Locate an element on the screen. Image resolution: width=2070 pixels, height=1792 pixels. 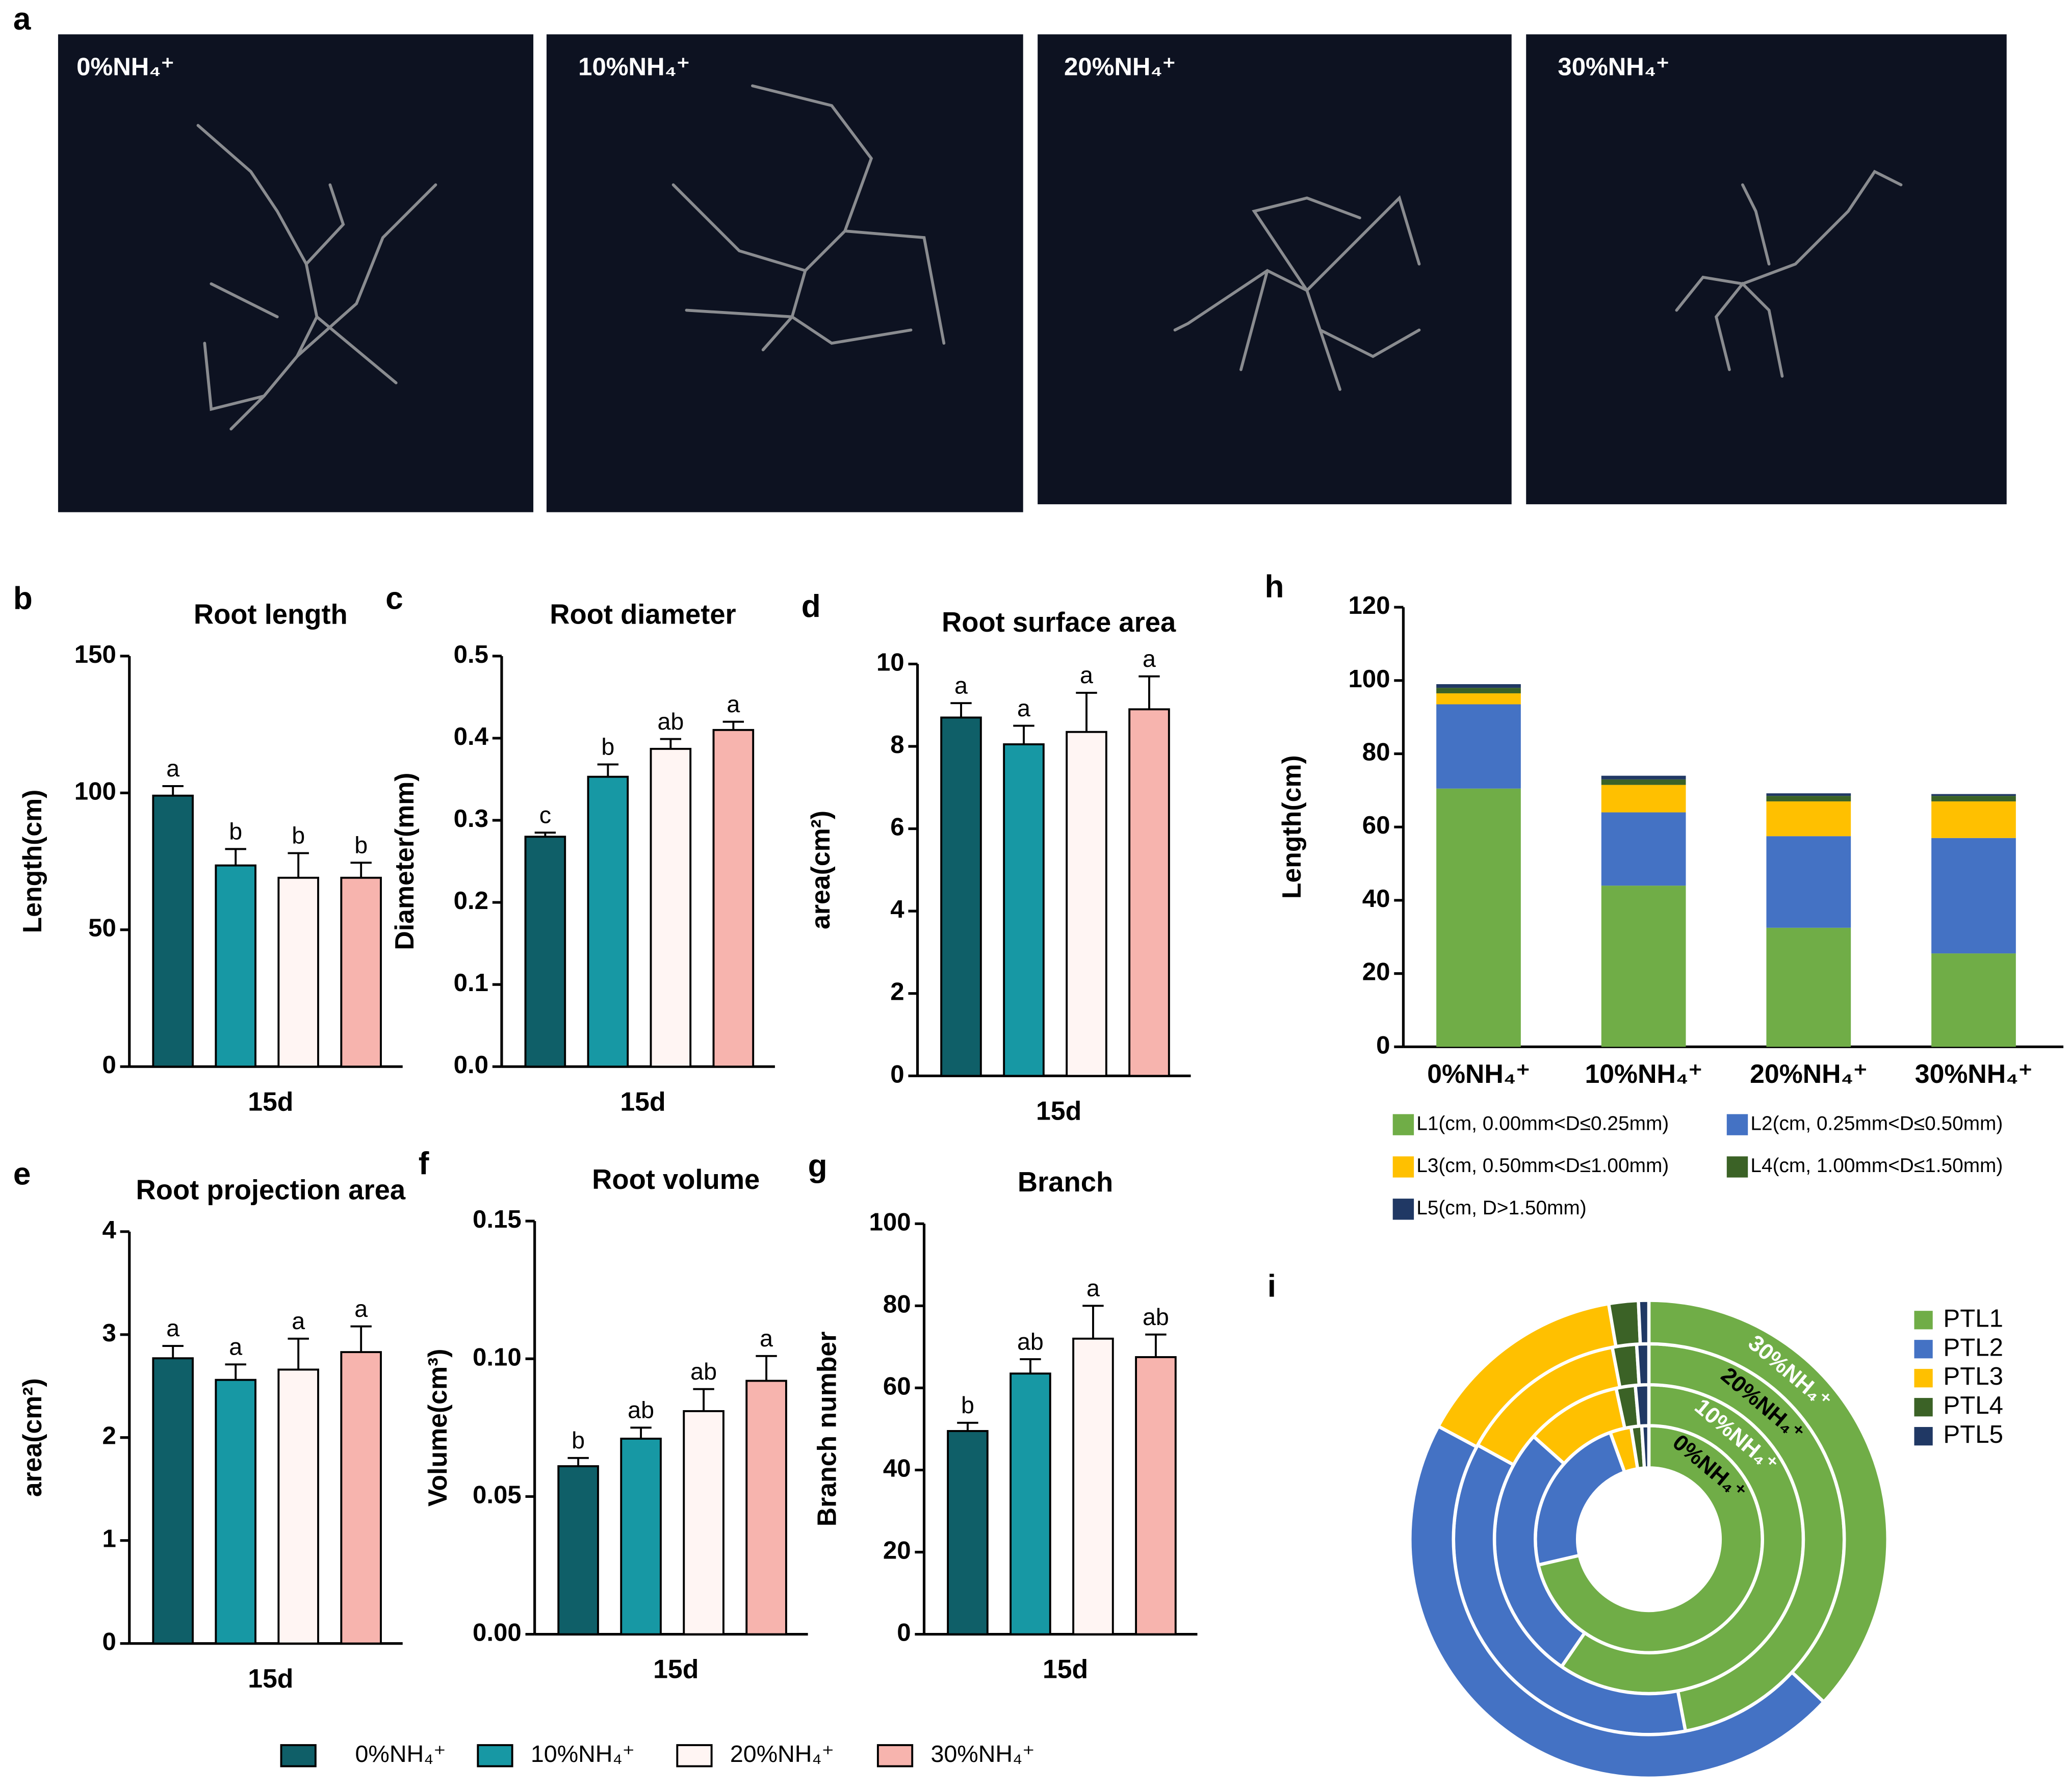
y-axis-label: Length(cm) is located at coordinates (32, 861).